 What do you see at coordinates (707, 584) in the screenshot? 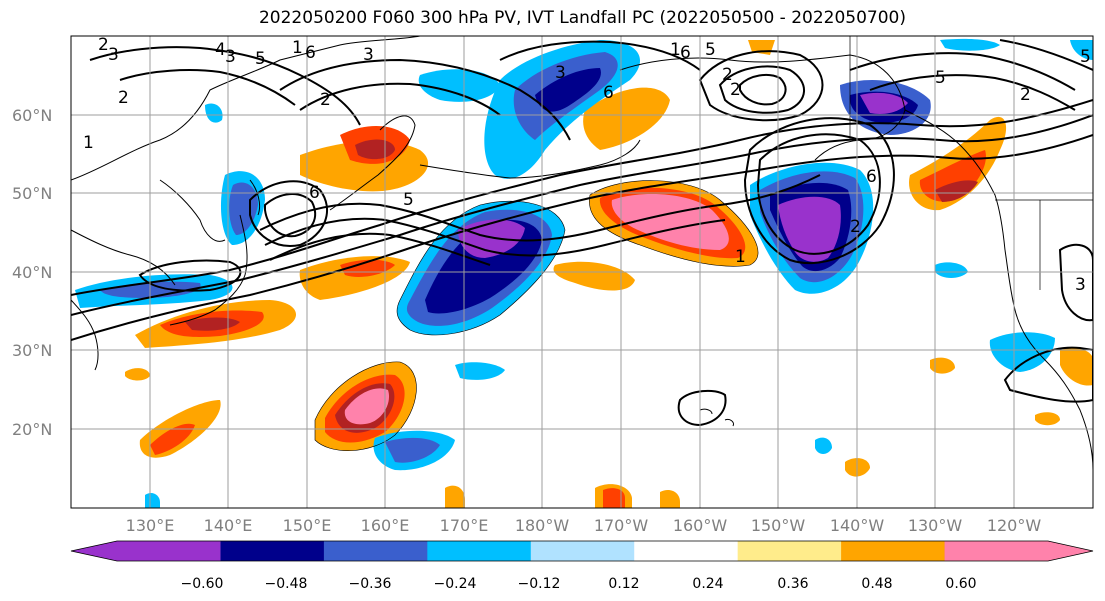
I see `colorbar-tick-label: 0.24` at bounding box center [707, 584].